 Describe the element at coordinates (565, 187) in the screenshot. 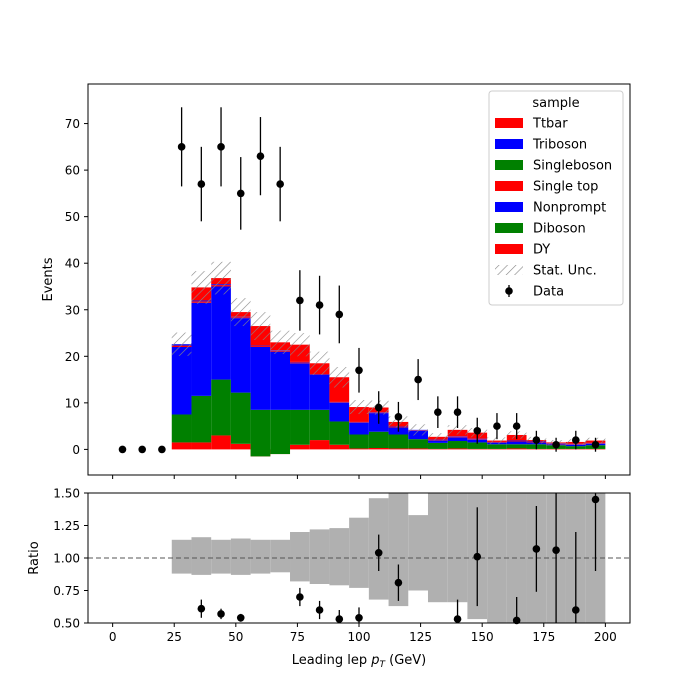

I see `legend-label: Single top` at that location.